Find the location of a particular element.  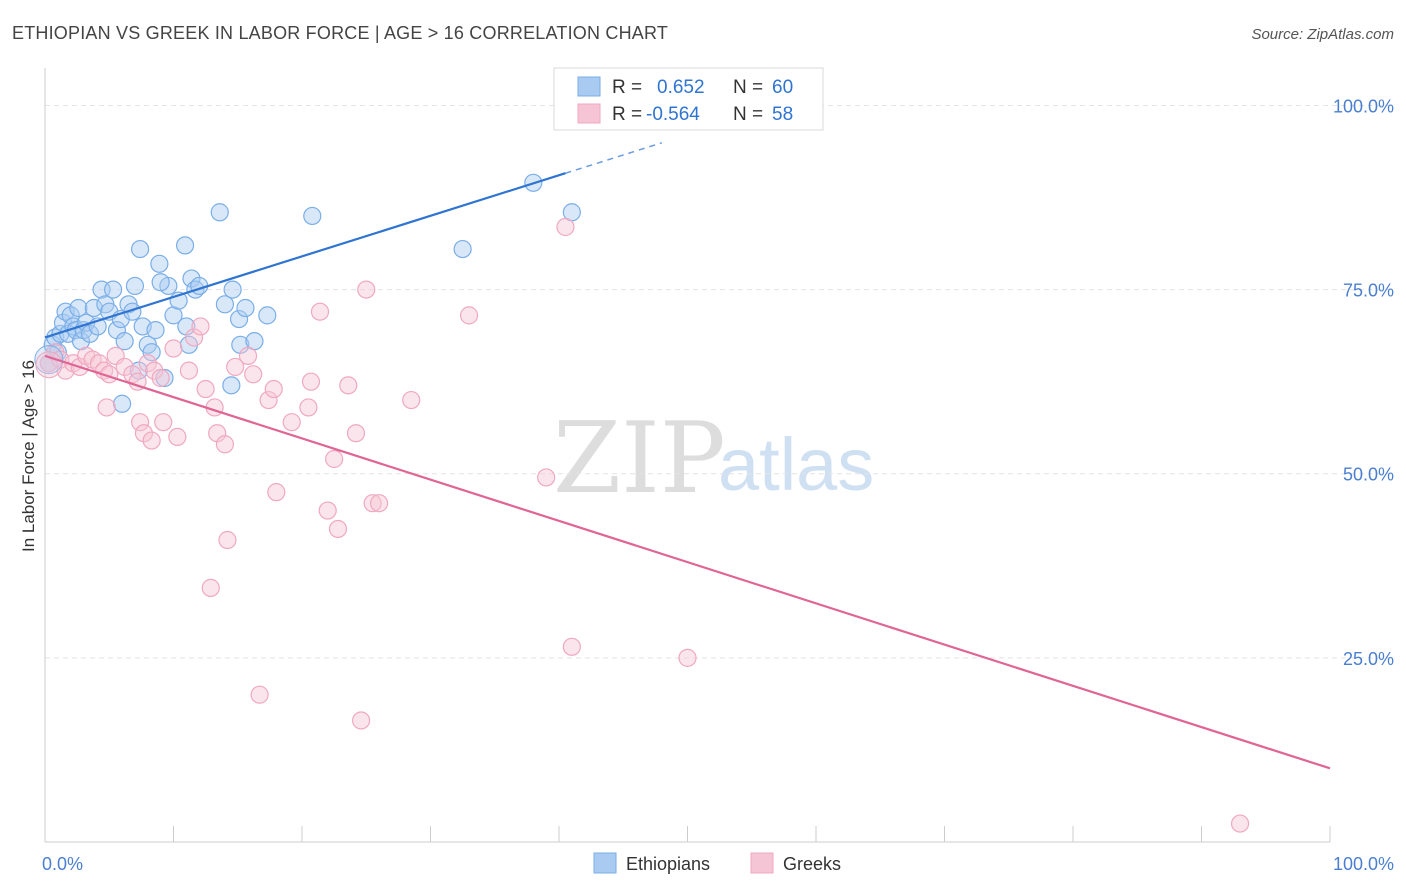

stats-legend-n-label-greeks: N = is located at coordinates (748, 114).